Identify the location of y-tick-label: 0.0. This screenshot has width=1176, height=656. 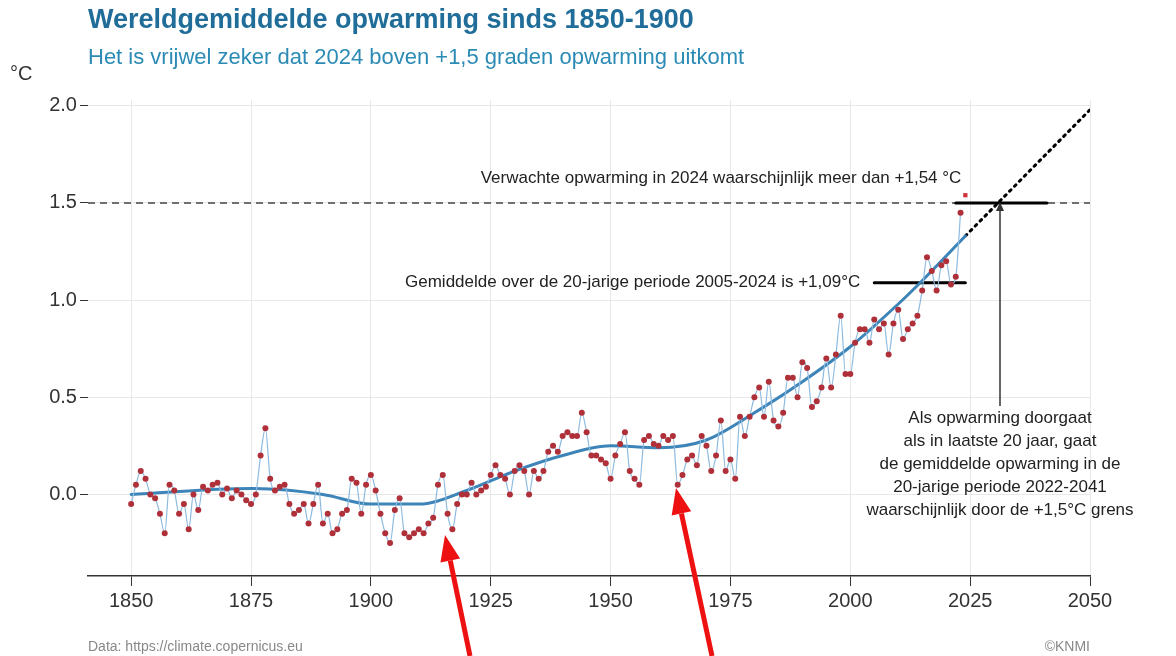
(63, 492).